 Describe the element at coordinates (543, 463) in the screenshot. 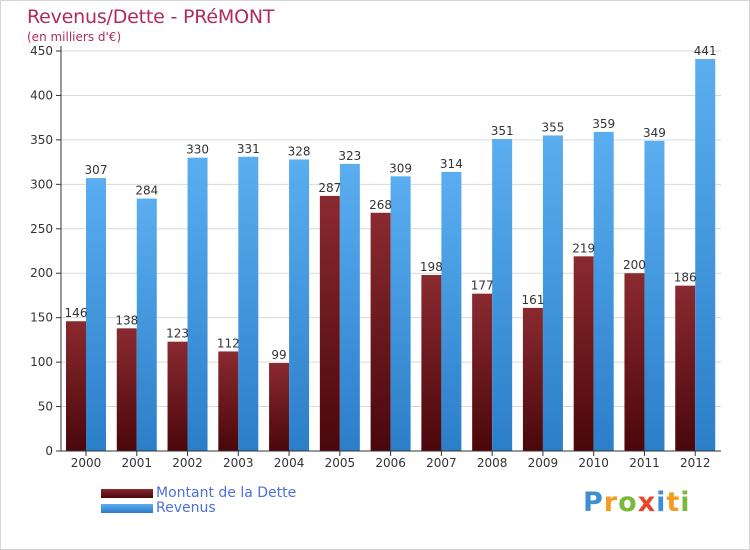

I see `x-tick-label: 2009` at that location.